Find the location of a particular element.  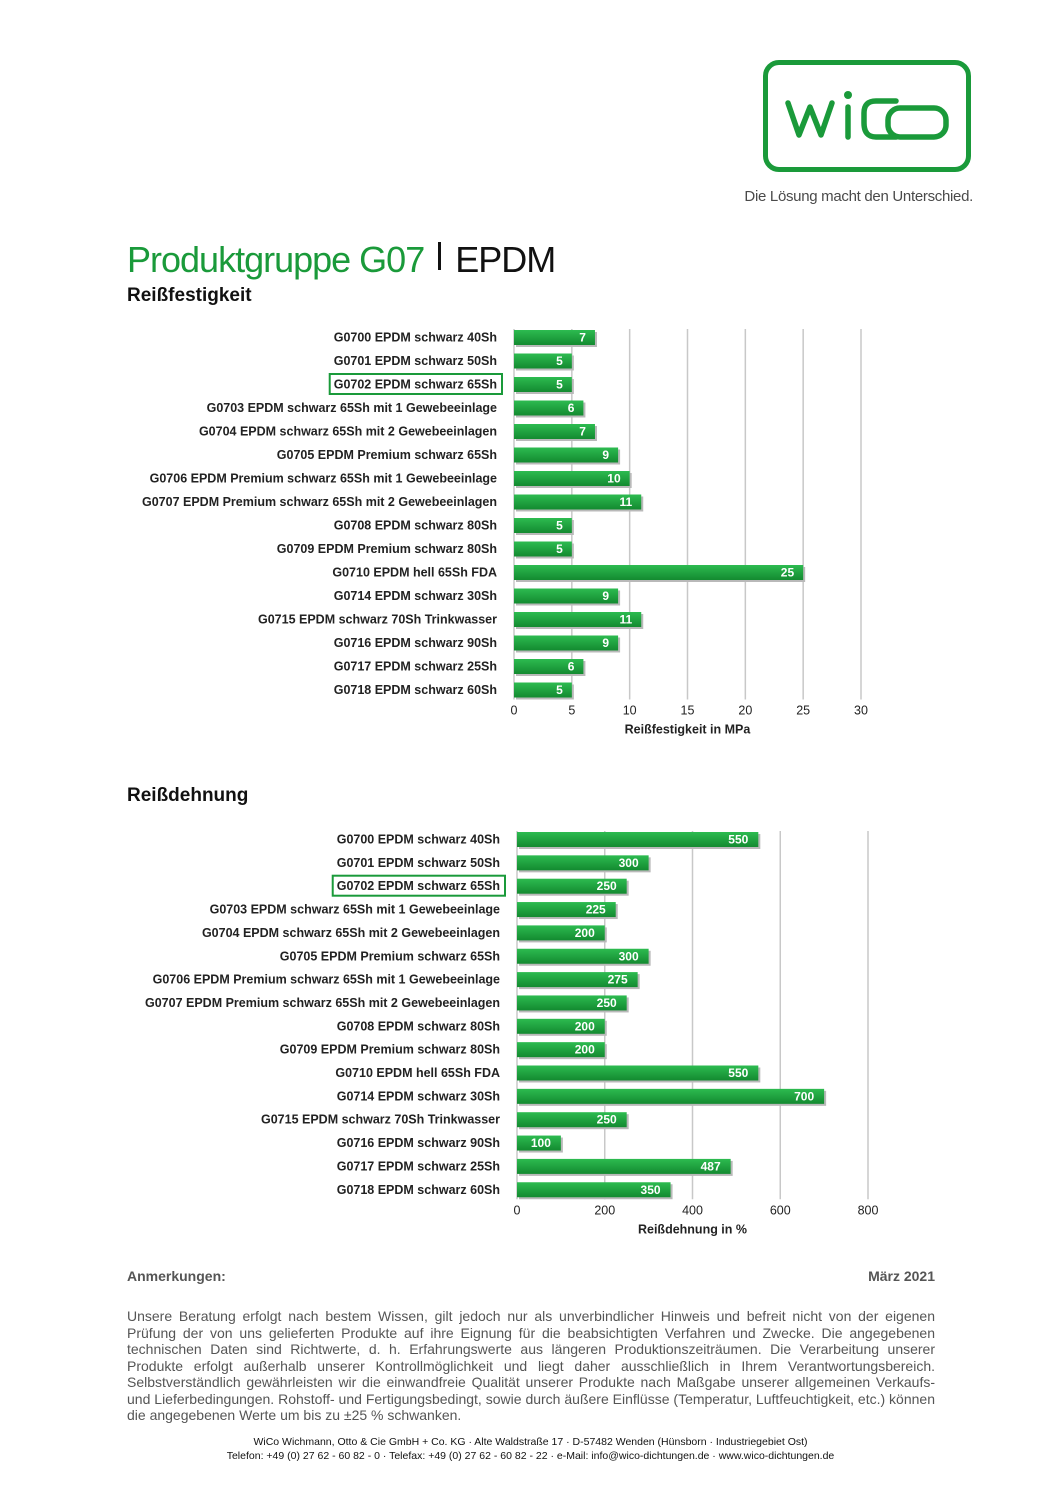

tick-label-800: 800 is located at coordinates (868, 1210).